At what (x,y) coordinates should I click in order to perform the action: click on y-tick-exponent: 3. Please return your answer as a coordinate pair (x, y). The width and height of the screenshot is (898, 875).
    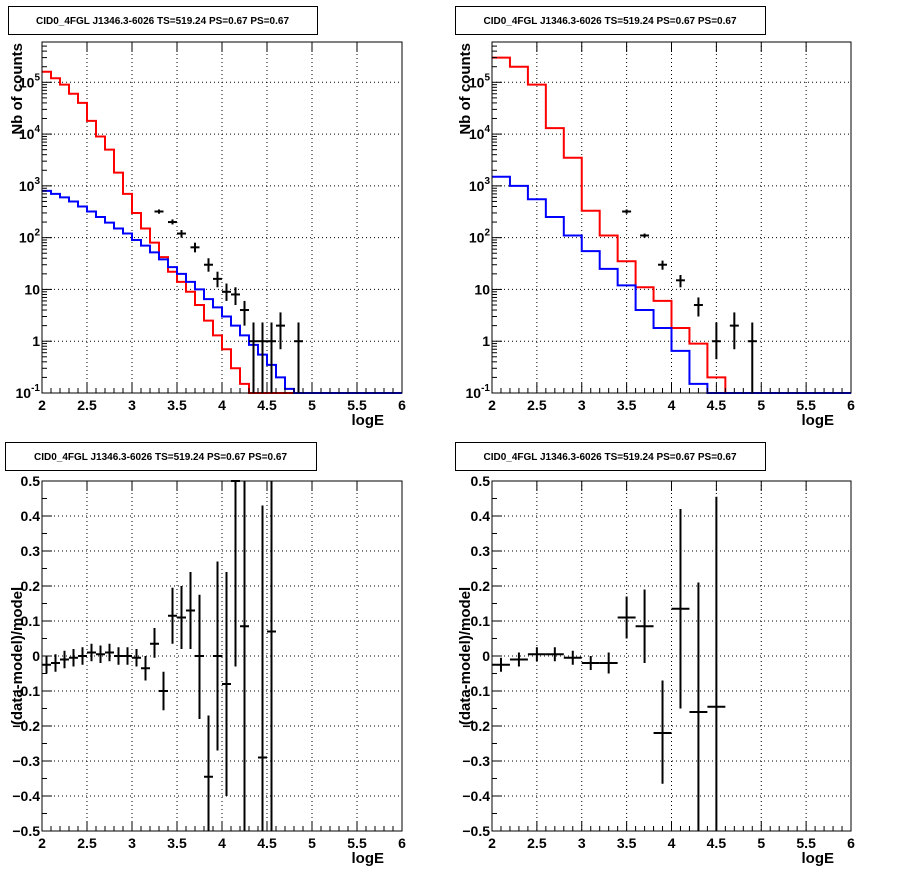
    Looking at the image, I should click on (37, 181).